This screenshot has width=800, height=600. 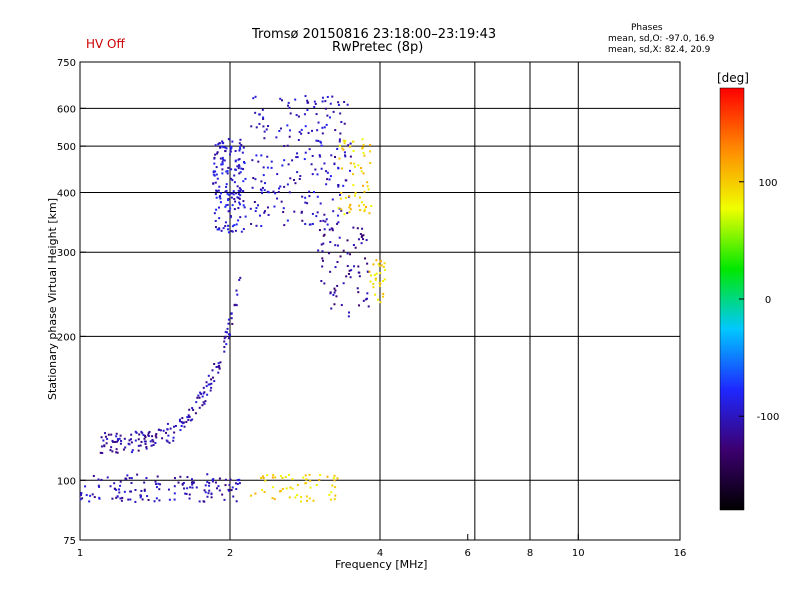 What do you see at coordinates (80, 553) in the screenshot?
I see `x-tick-label: 1` at bounding box center [80, 553].